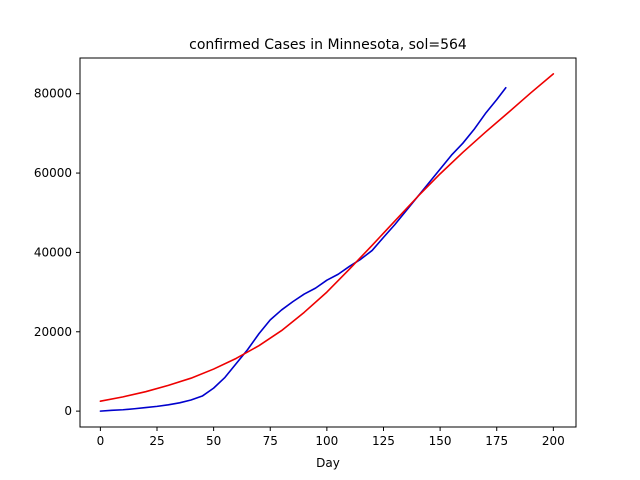 Image resolution: width=640 pixels, height=480 pixels. Describe the element at coordinates (156, 441) in the screenshot. I see `x-tick-label: 25` at that location.